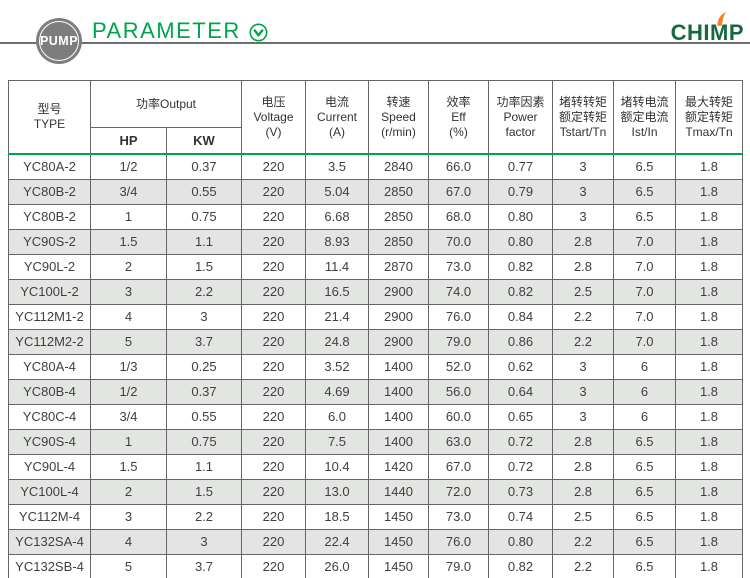 The image size is (750, 578). What do you see at coordinates (128, 542) in the screenshot?
I see `table-cell: 4` at bounding box center [128, 542].